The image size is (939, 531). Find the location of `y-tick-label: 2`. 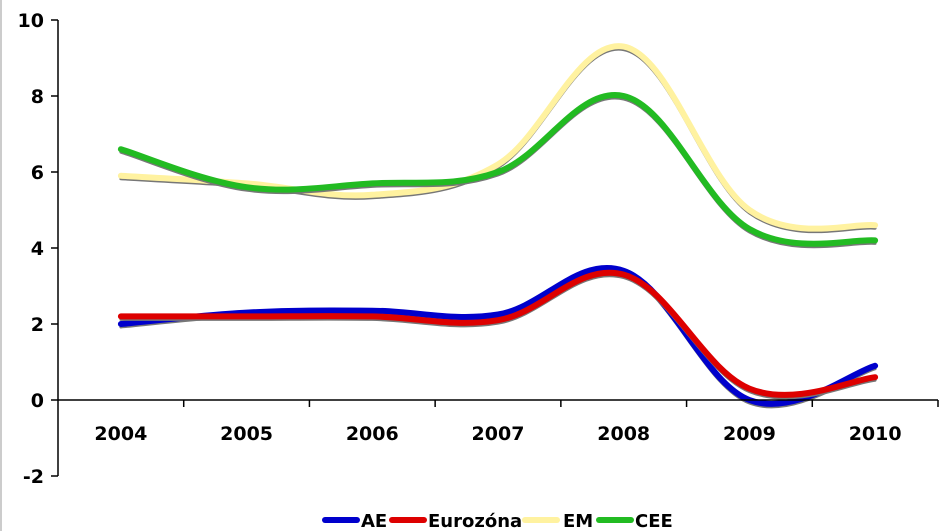

y-tick-label: 2 is located at coordinates (37, 325).